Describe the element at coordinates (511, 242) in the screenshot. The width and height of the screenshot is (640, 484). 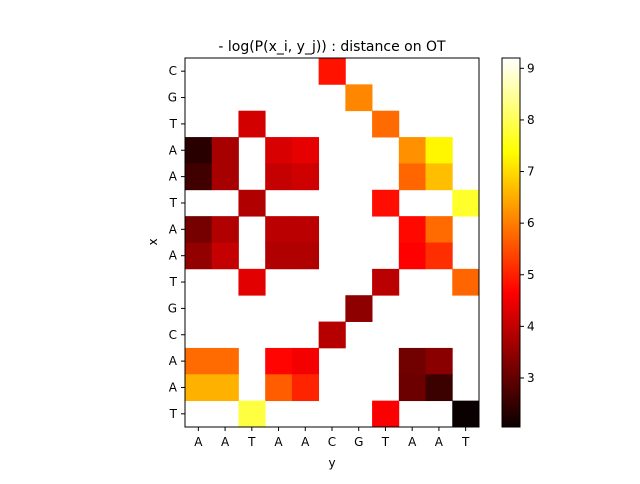
I see `colorbar` at that location.